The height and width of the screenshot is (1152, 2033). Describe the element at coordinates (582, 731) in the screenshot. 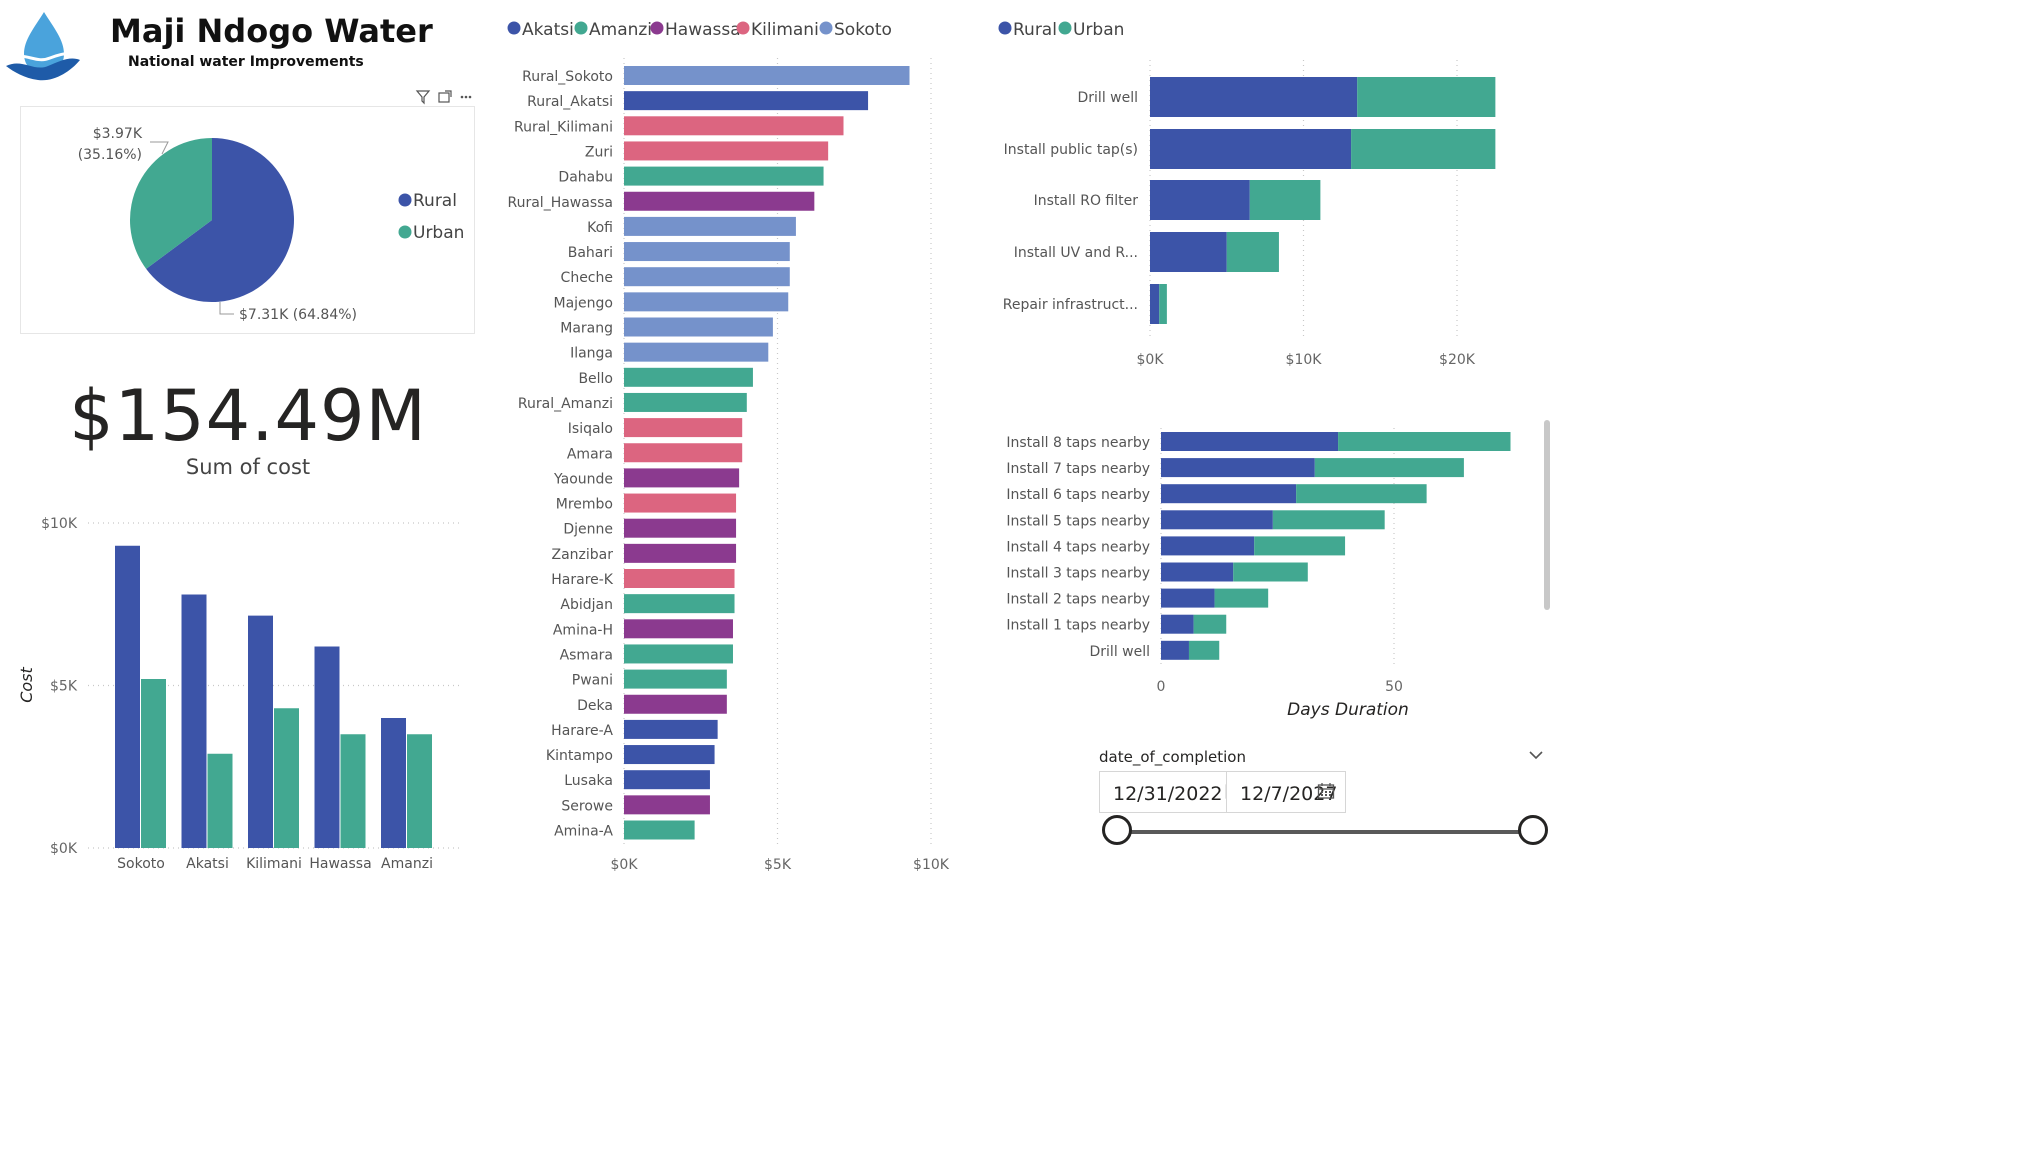

I see `y-tick-label: Harare-A` at that location.